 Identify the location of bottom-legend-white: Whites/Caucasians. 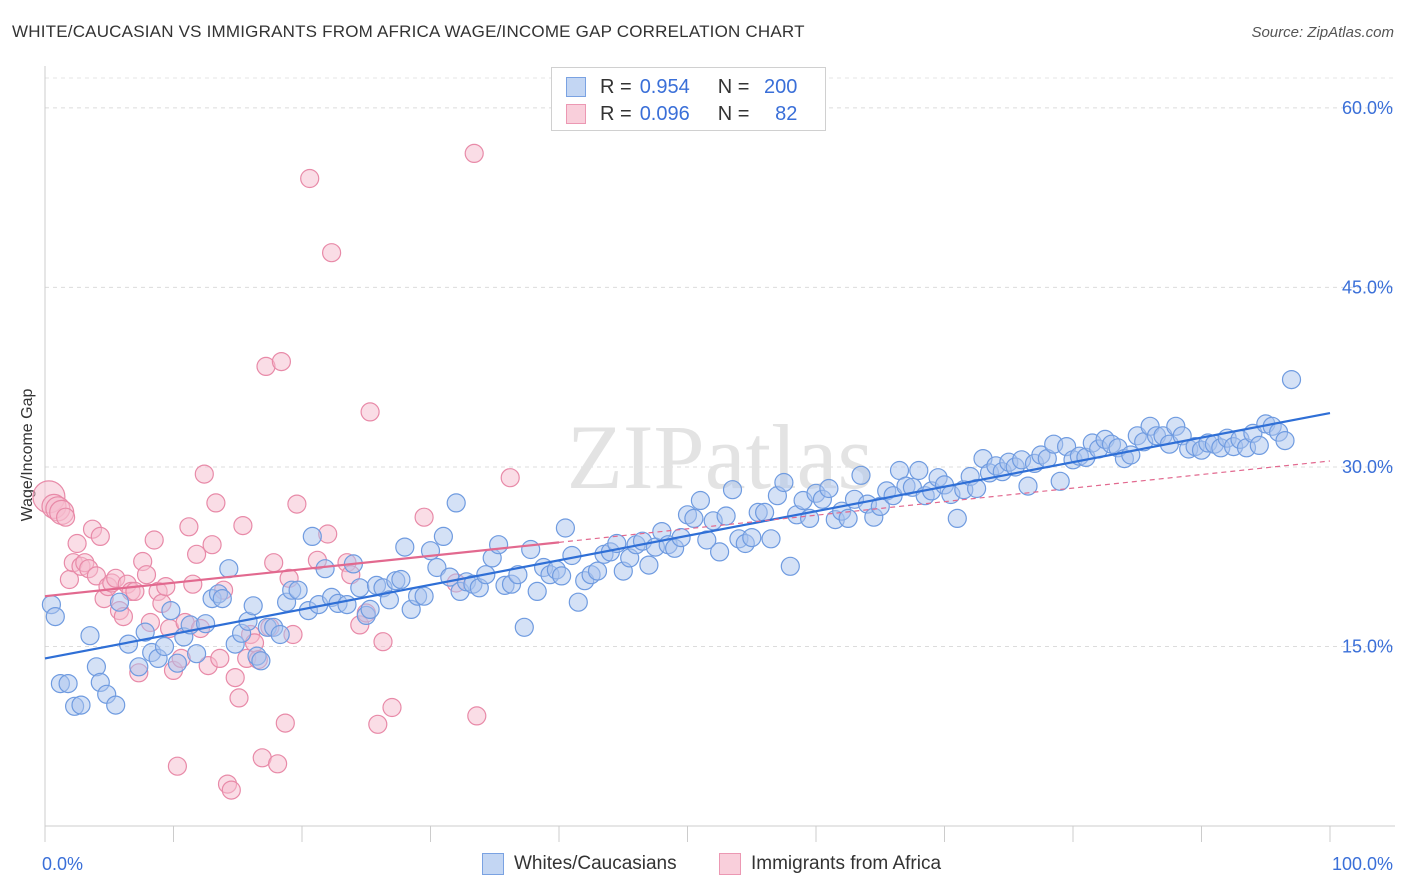
(579, 864).